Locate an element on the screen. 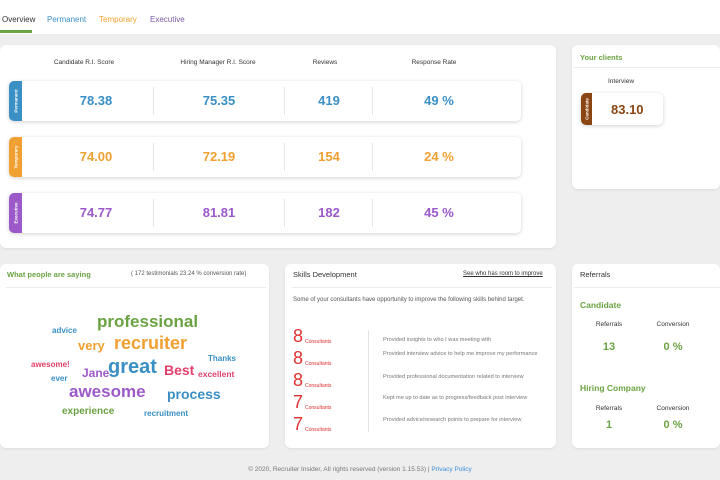 This screenshot has height=480, width=720. word-advice: advice is located at coordinates (64, 330).